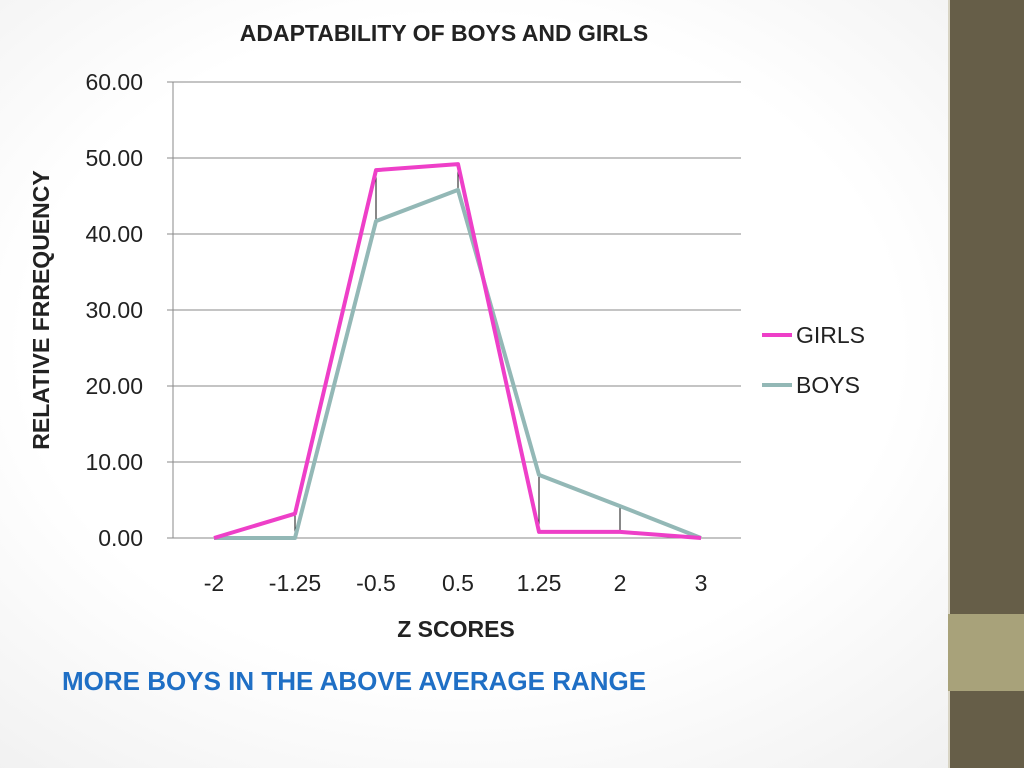 The height and width of the screenshot is (768, 1024). I want to click on y-tick-label: 10.00, so click(114, 462).